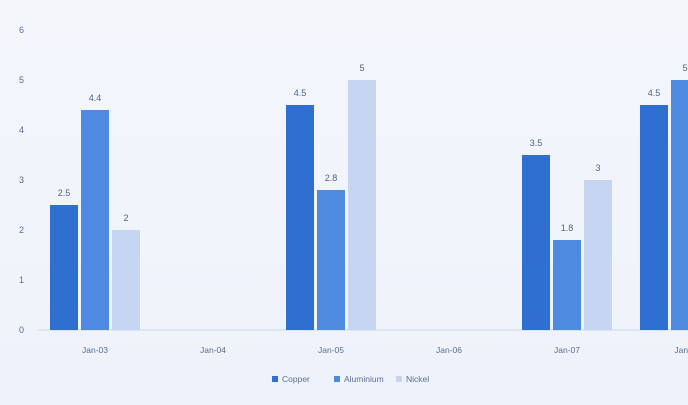  What do you see at coordinates (331, 350) in the screenshot?
I see `x-tick-label: Jan-05` at bounding box center [331, 350].